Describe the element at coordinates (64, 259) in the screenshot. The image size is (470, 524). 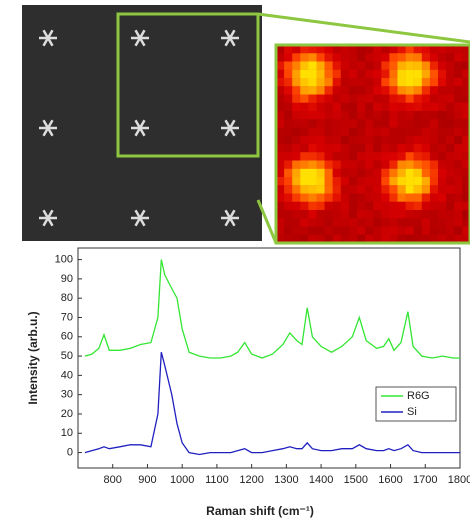
I see `y-tick-label: 100` at that location.